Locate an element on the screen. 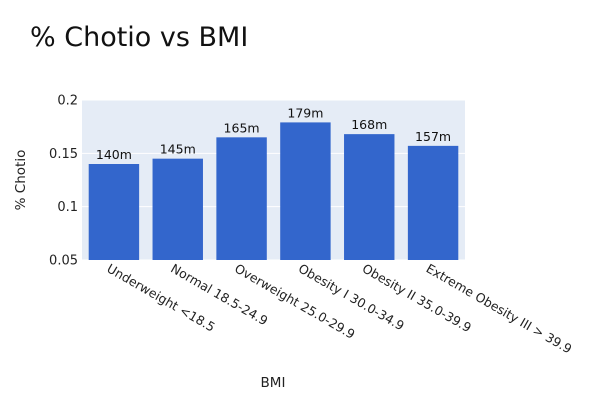 The height and width of the screenshot is (400, 600). y-axis-ticks: 0.05 0.1 0.15 0.2 is located at coordinates (63, 181).